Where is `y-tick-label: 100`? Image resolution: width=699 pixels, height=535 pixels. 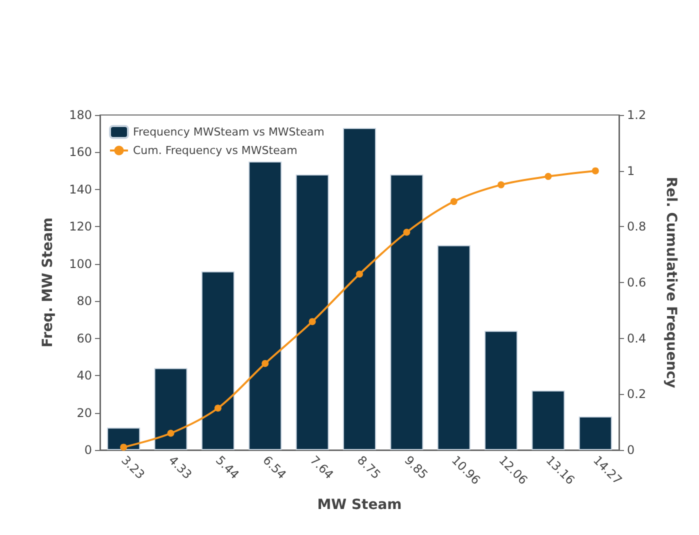
y-tick-label: 100 is located at coordinates (80, 263).